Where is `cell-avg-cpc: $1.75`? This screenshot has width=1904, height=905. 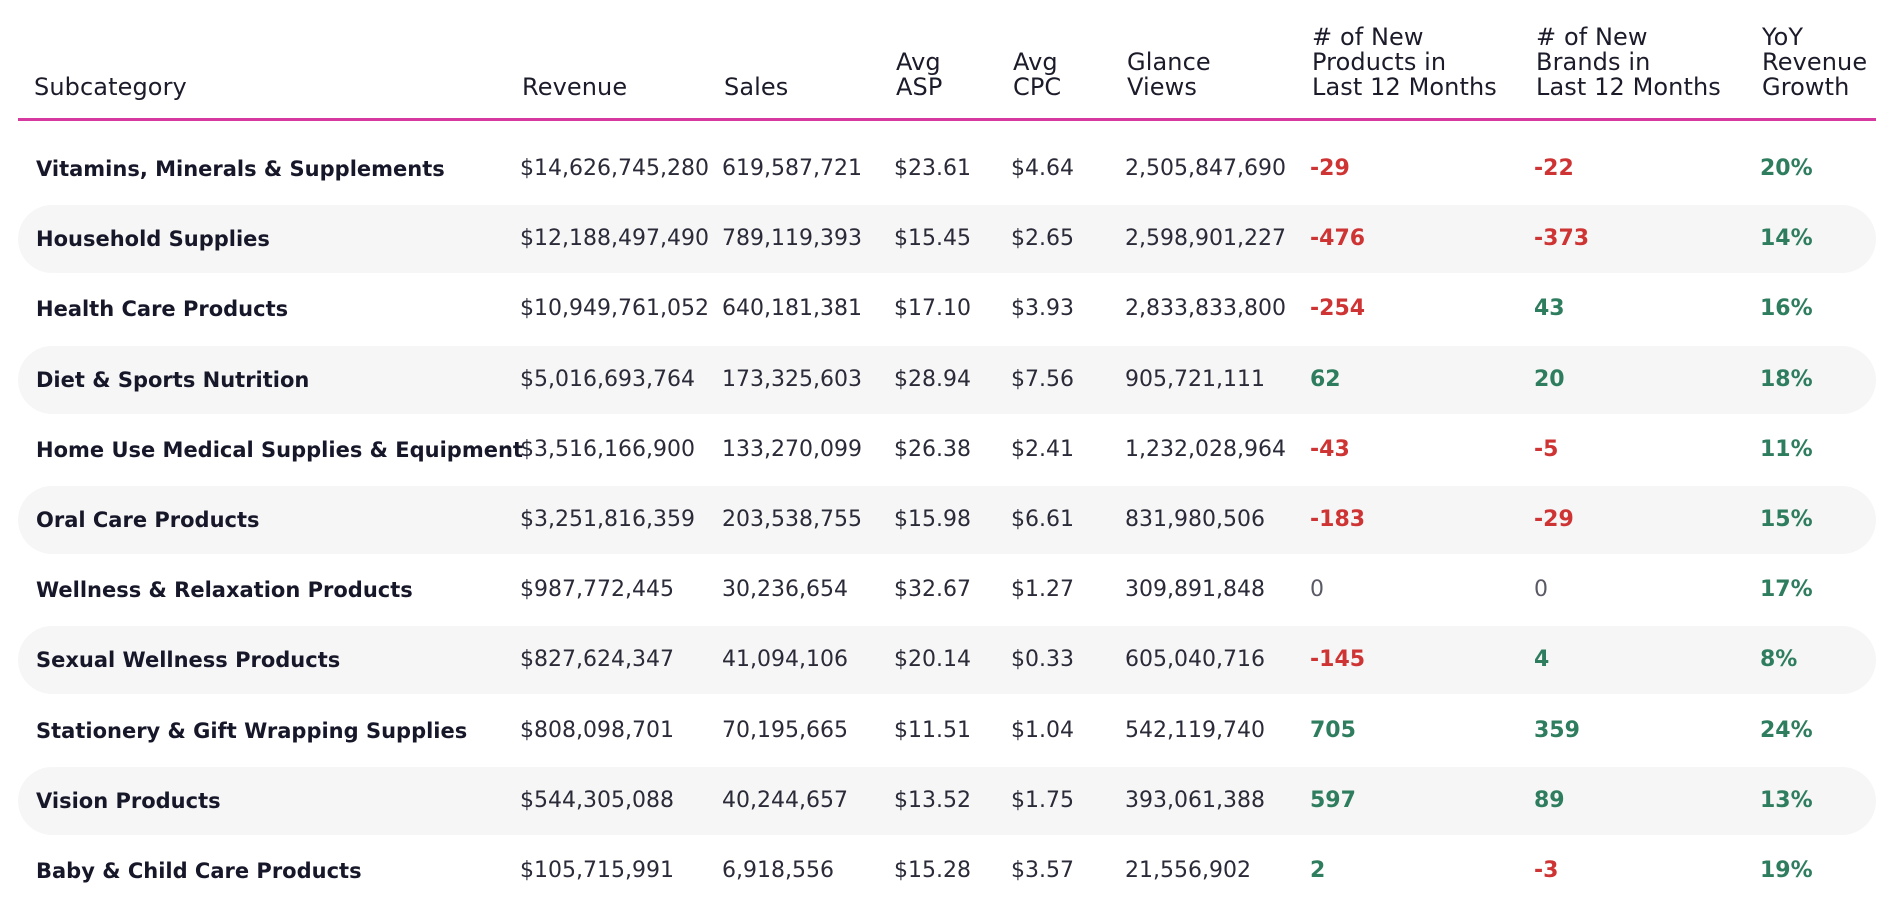 cell-avg-cpc: $1.75 is located at coordinates (1042, 800).